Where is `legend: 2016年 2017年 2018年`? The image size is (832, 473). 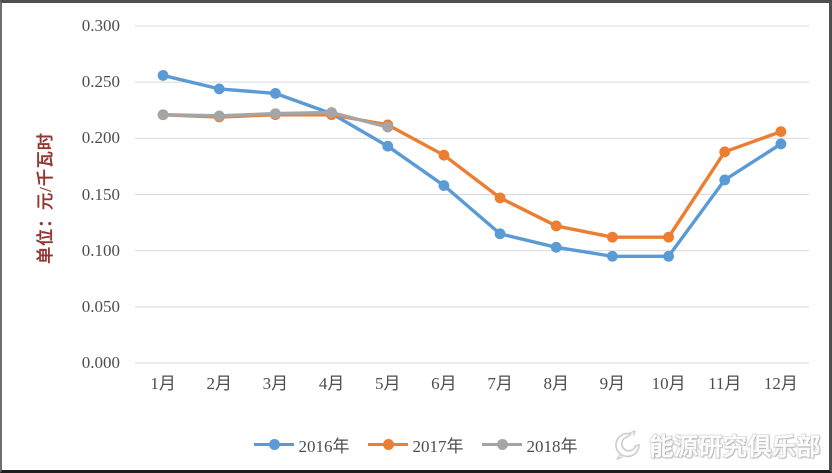 legend: 2016年 2017年 2018年 is located at coordinates (415, 444).